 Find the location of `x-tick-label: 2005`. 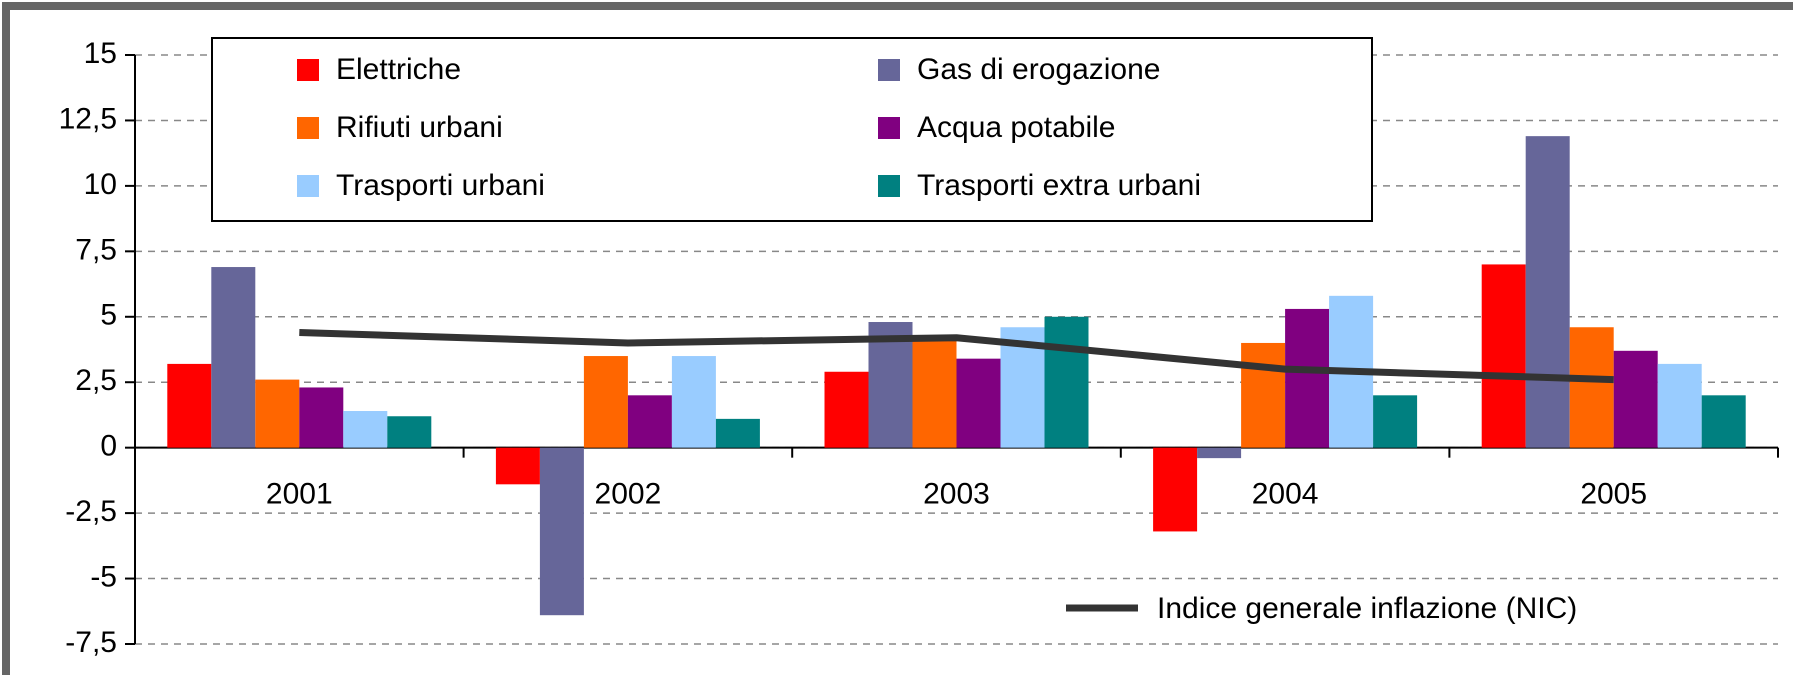

x-tick-label: 2005 is located at coordinates (1613, 494).